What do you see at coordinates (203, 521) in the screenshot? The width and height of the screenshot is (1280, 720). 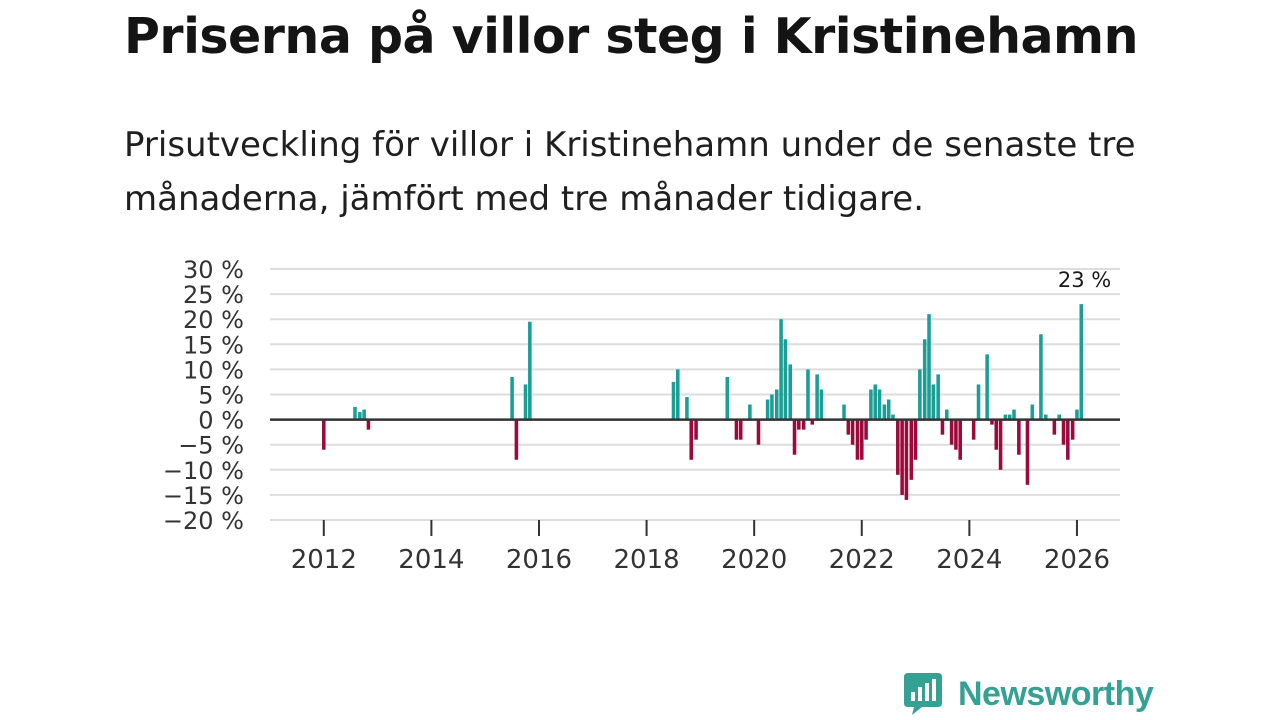 I see `y-tick-label: −20 %` at bounding box center [203, 521].